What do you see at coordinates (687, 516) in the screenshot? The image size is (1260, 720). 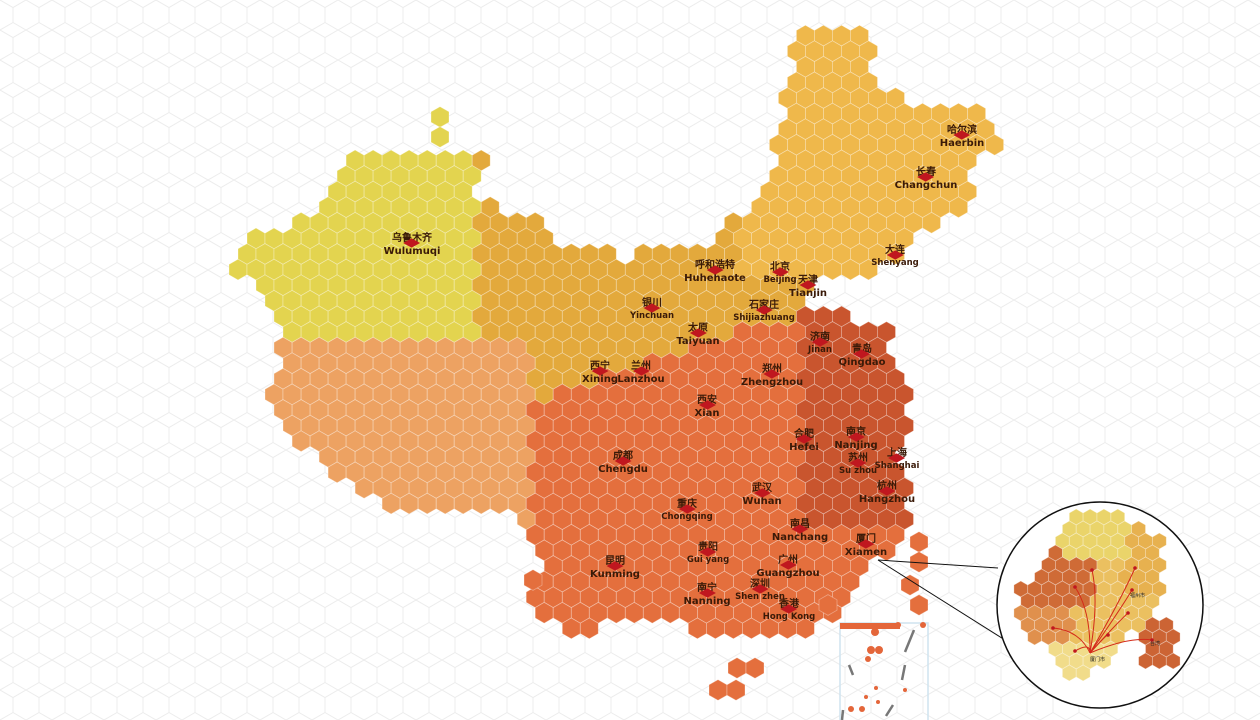 I see `city-name-en: Chongqing` at bounding box center [687, 516].